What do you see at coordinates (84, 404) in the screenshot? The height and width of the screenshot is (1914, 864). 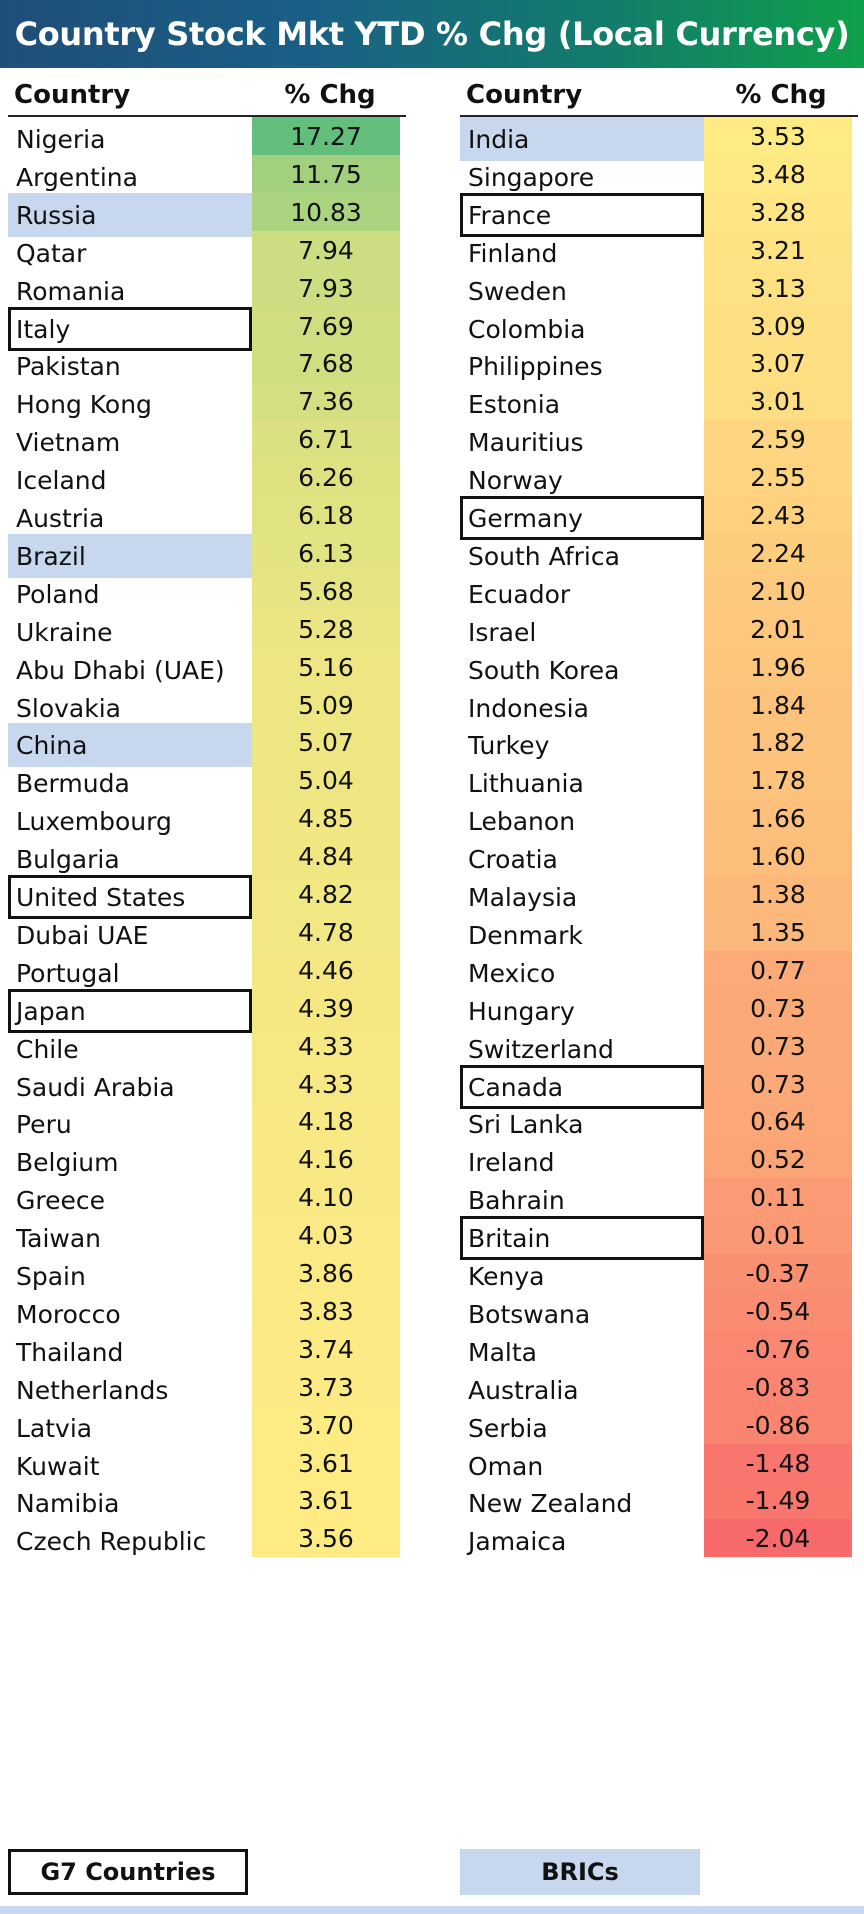 I see `country-name: Hong Kong` at bounding box center [84, 404].